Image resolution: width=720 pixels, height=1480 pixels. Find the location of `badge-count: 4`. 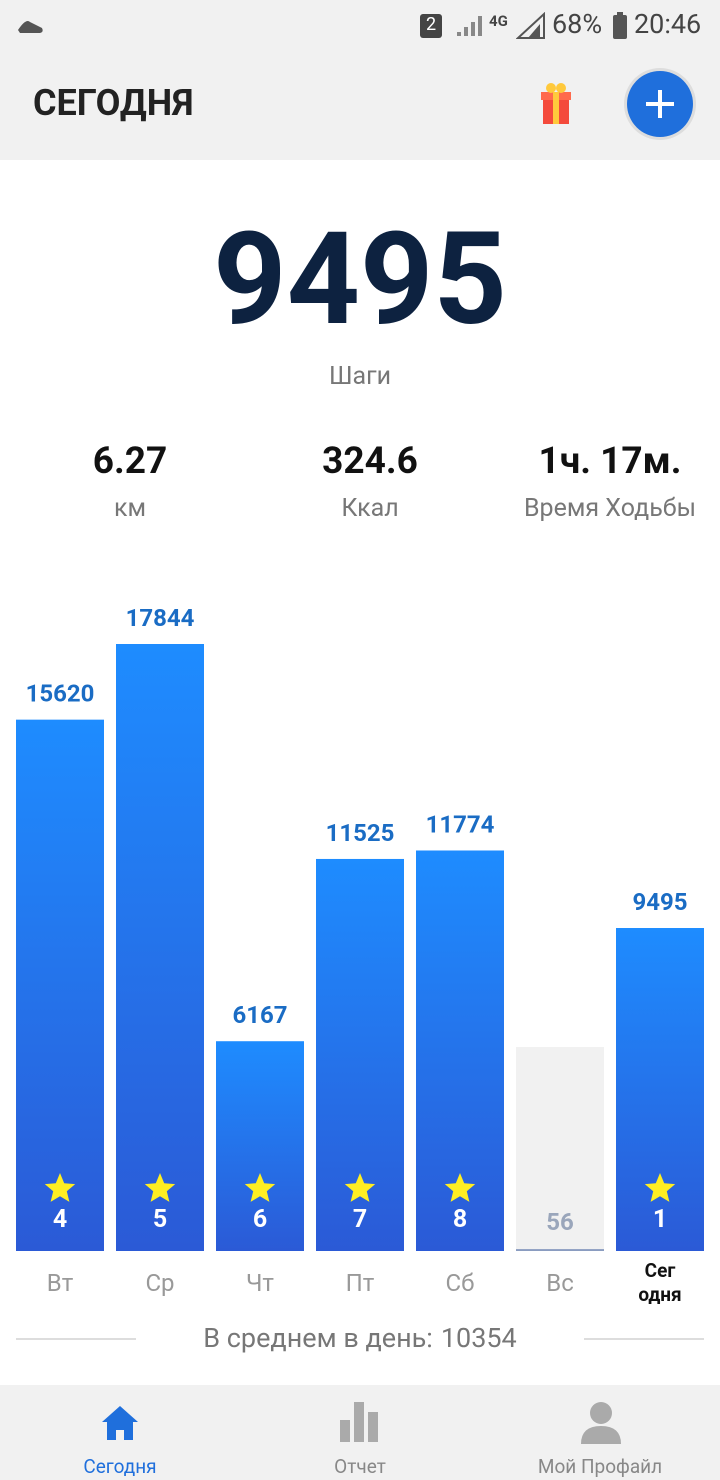

badge-count: 4 is located at coordinates (60, 1219).